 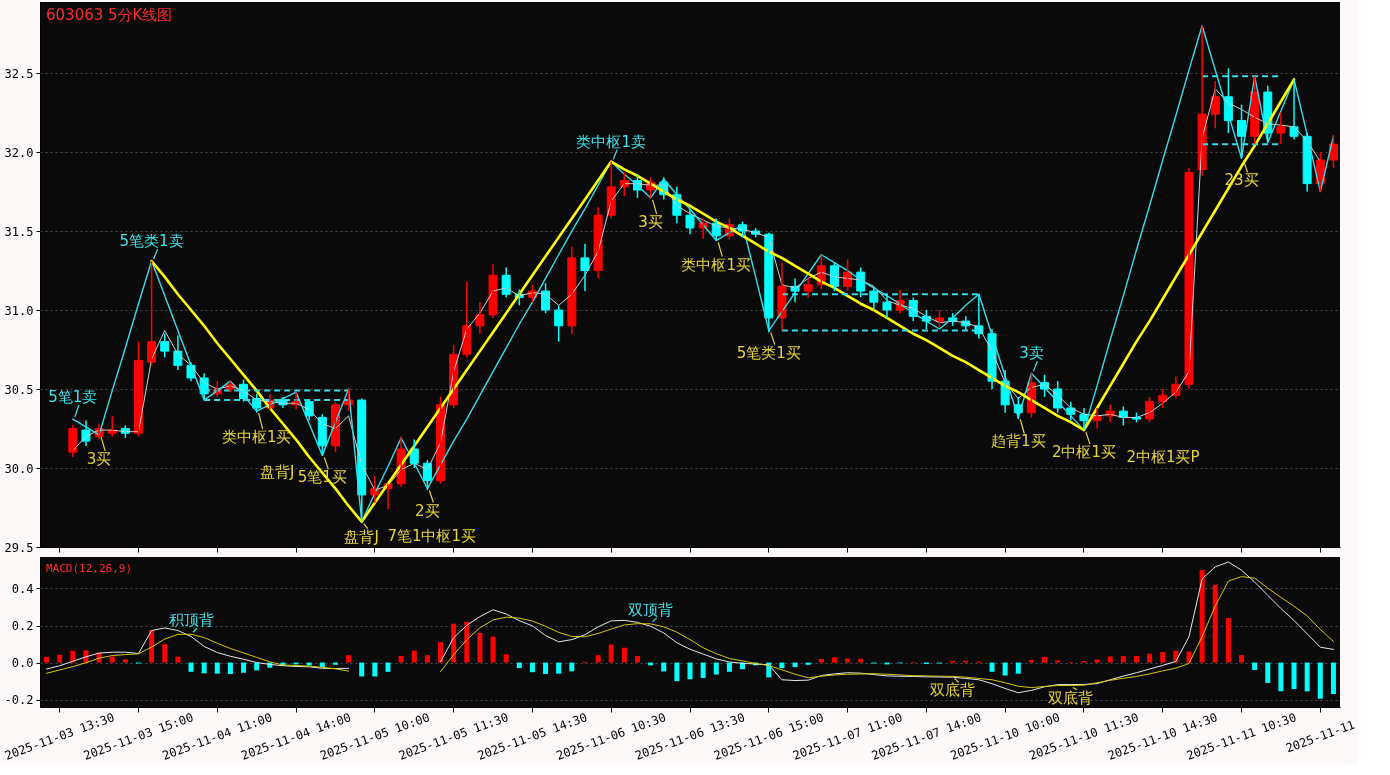 What do you see at coordinates (768, 352) in the screenshot?
I see `annotation: 5笔类1买` at bounding box center [768, 352].